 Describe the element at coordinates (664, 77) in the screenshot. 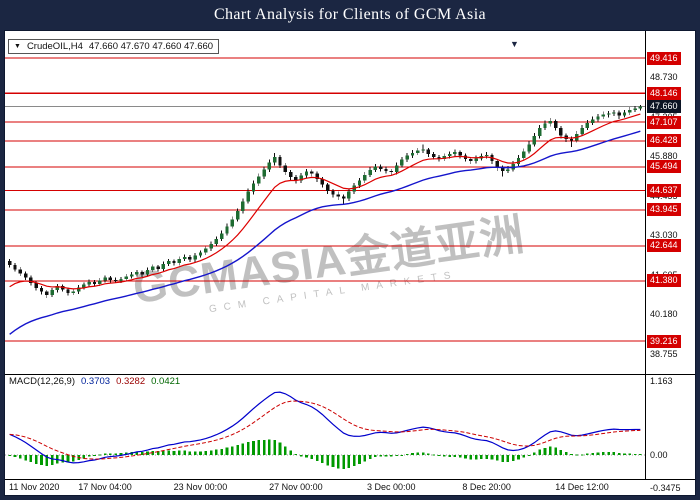

I see `price-axis-label: 48.730` at that location.